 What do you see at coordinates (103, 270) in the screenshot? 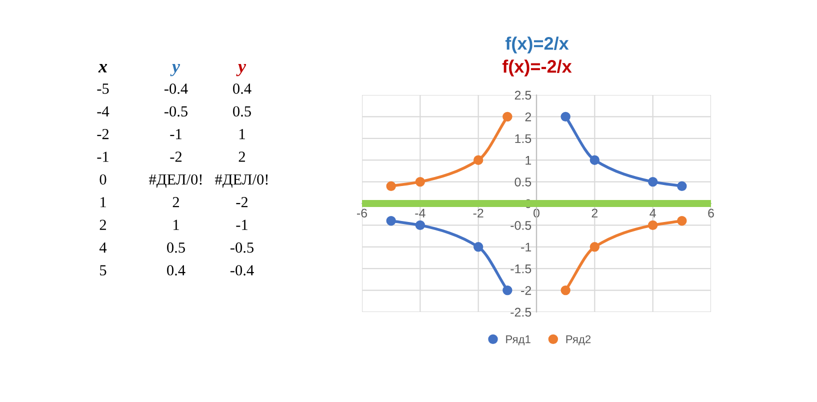
I see `text: 5` at bounding box center [103, 270].